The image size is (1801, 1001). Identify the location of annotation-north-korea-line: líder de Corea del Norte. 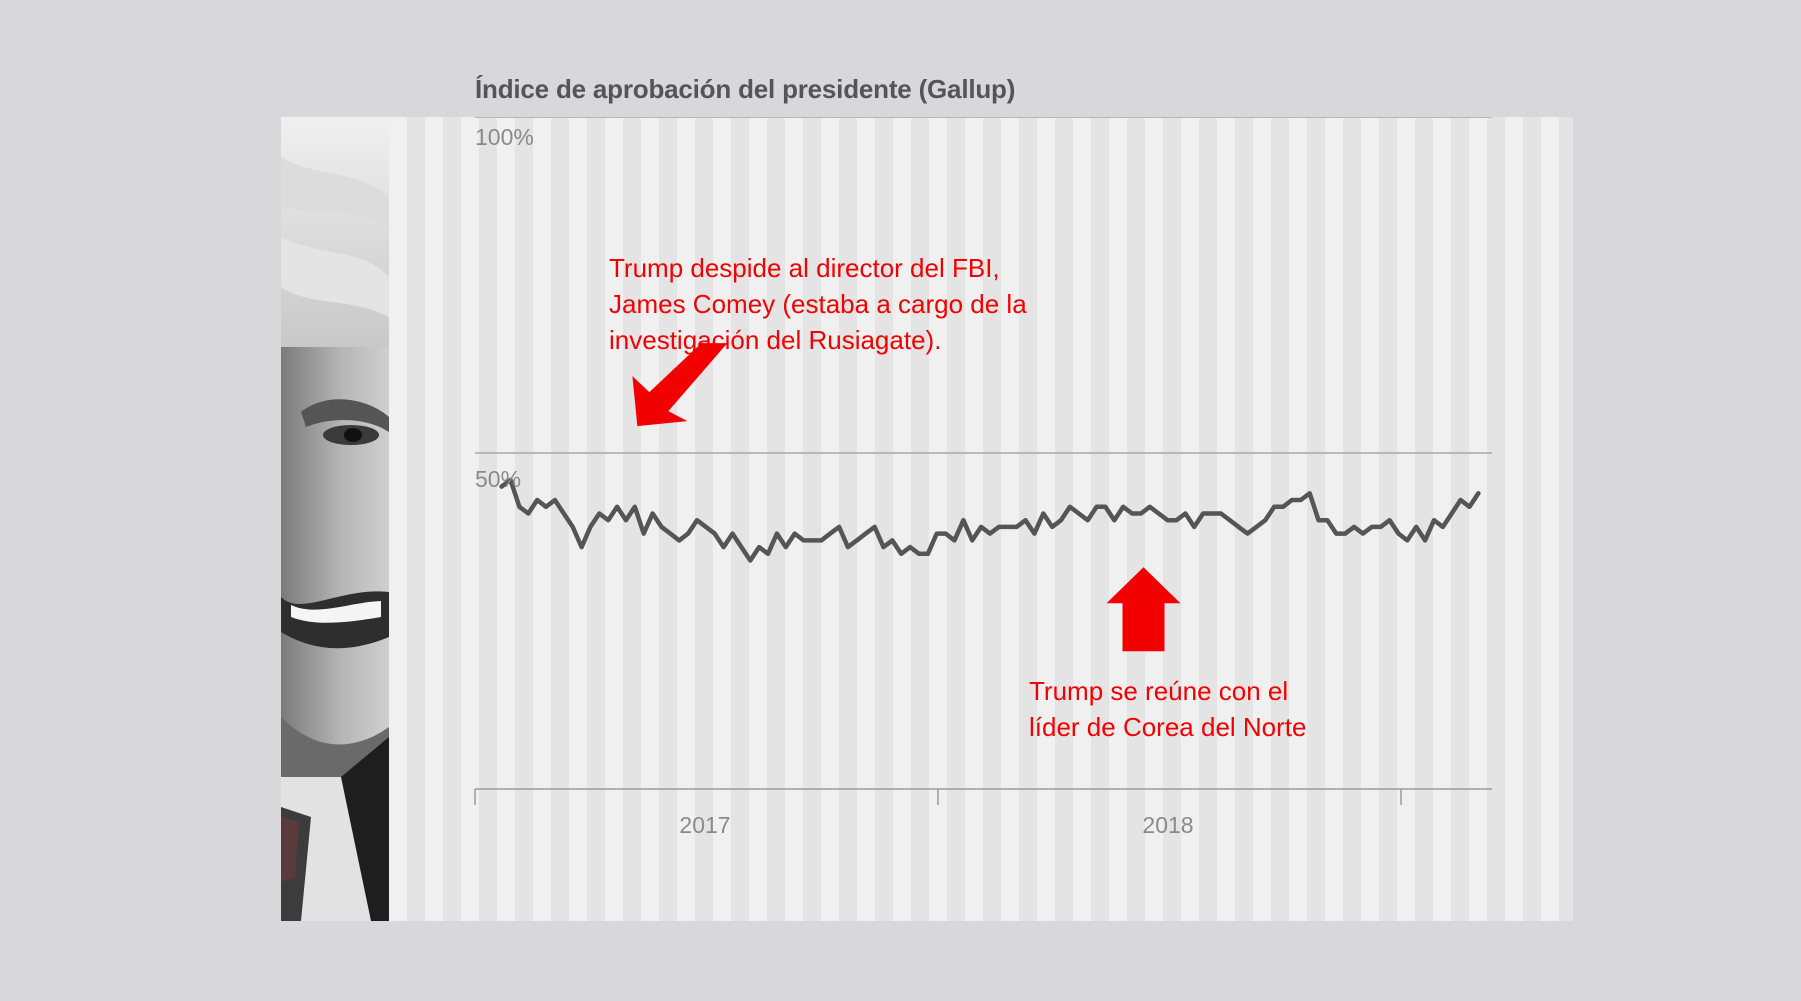
(1168, 727).